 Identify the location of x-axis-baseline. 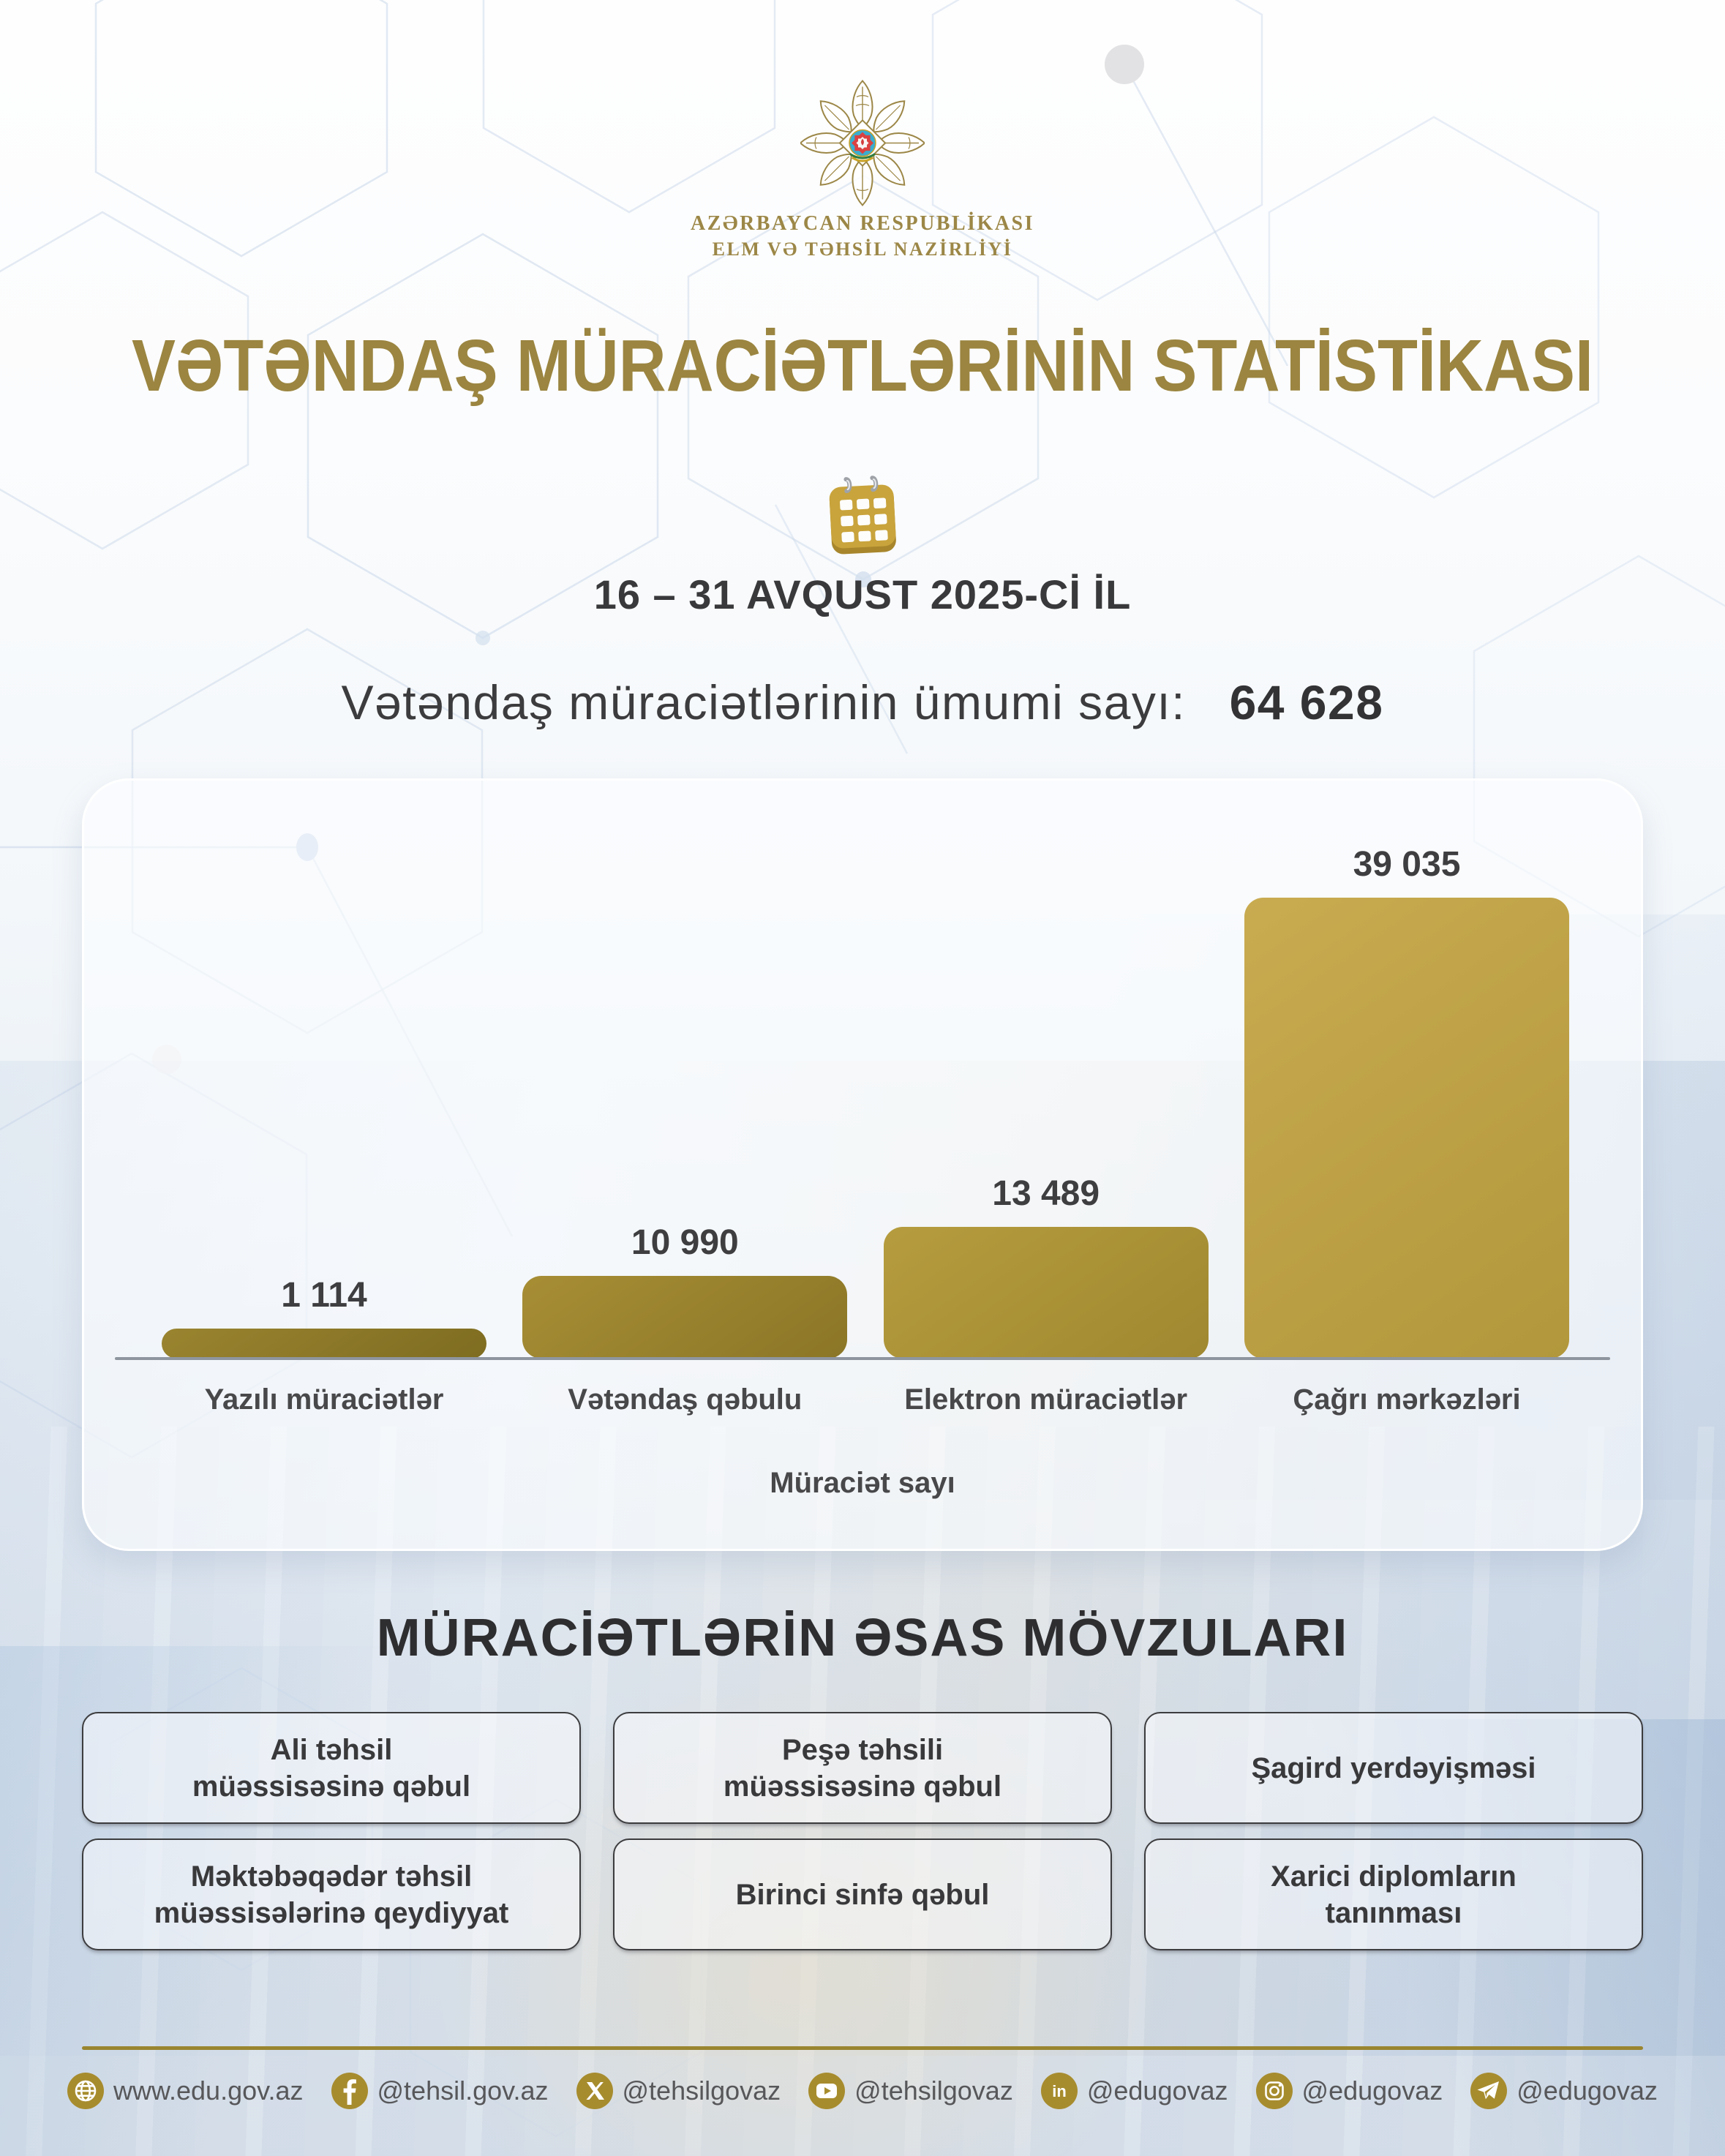
(862, 1358).